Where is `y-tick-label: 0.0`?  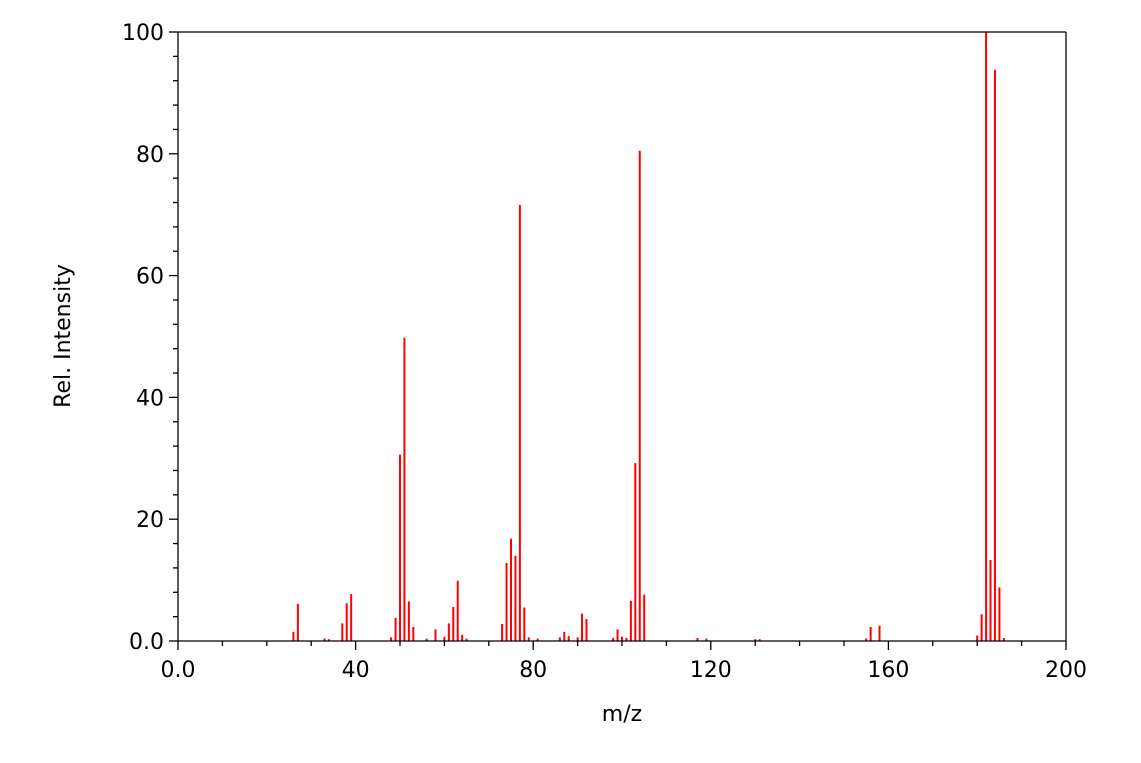
y-tick-label: 0.0 is located at coordinates (146, 642).